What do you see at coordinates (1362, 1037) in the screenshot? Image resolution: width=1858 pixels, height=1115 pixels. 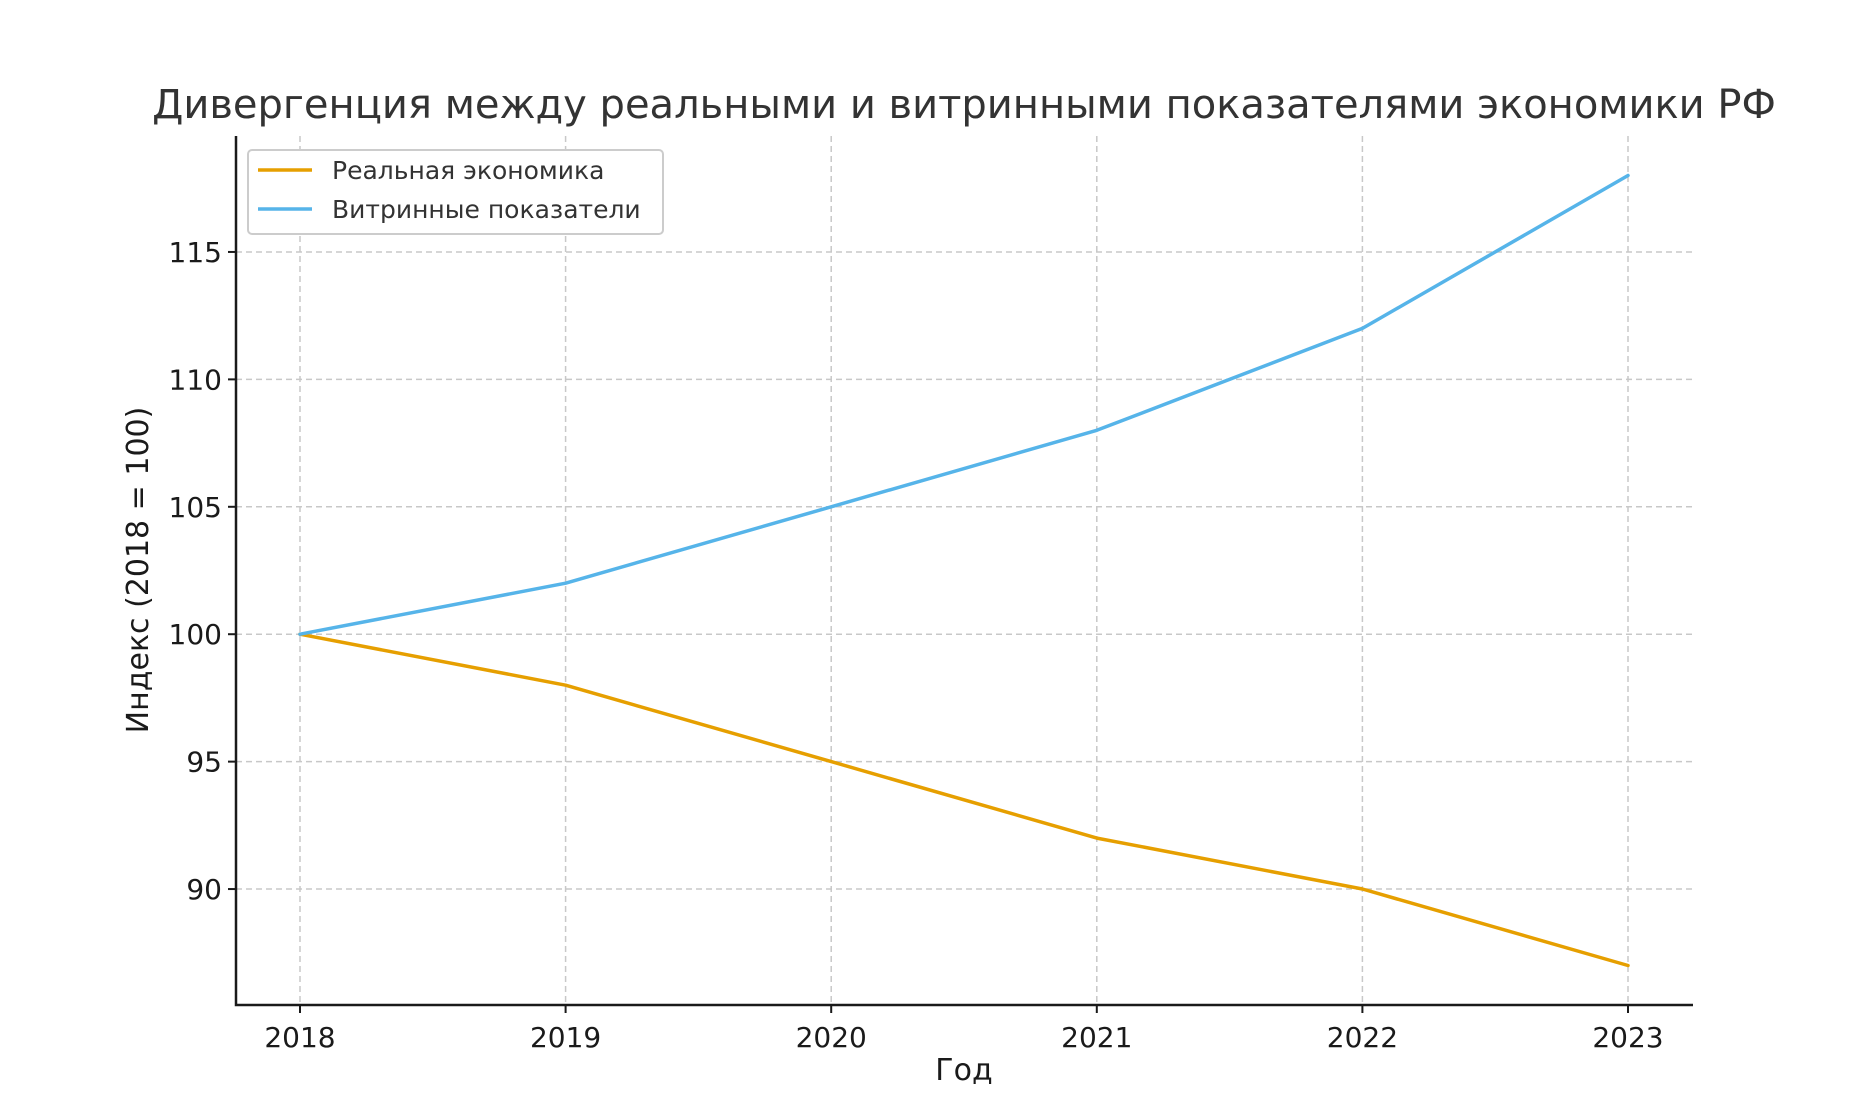 I see `x-tick-label: 2022` at bounding box center [1362, 1037].